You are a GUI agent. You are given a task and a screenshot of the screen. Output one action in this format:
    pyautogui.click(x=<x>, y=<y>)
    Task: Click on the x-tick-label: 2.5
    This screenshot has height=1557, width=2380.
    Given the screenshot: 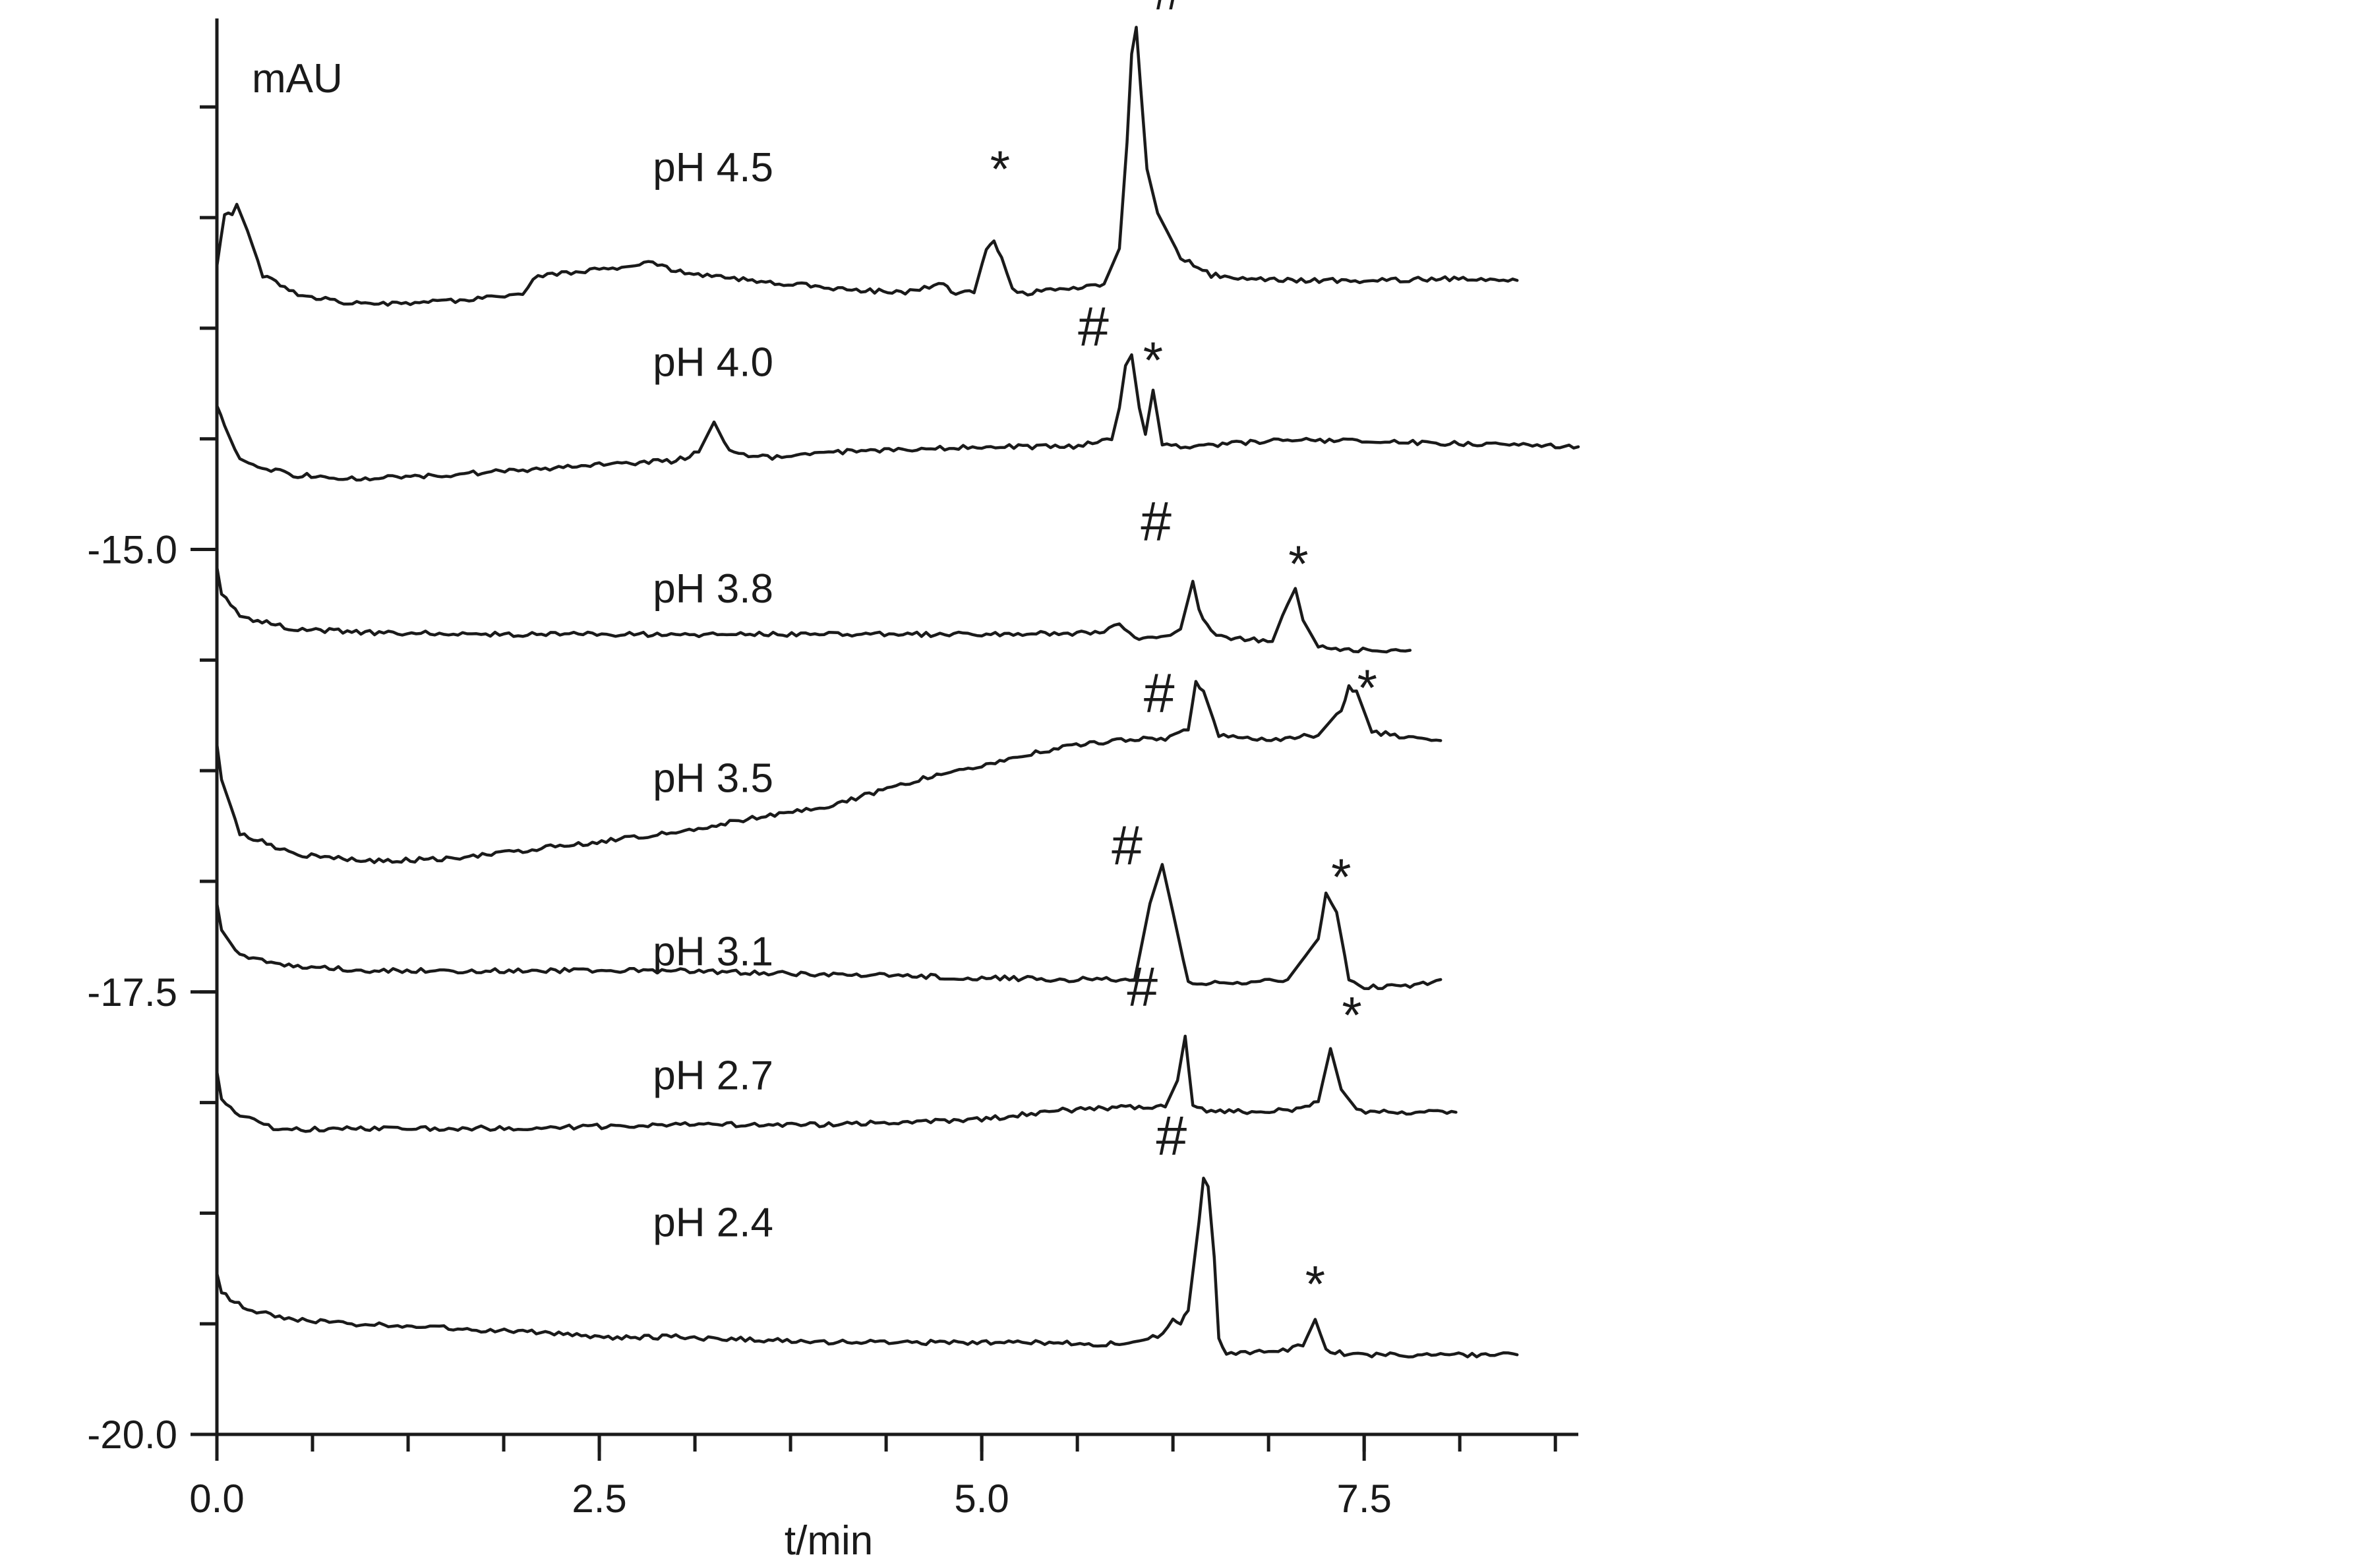 What is the action you would take?
    pyautogui.click(x=599, y=1499)
    